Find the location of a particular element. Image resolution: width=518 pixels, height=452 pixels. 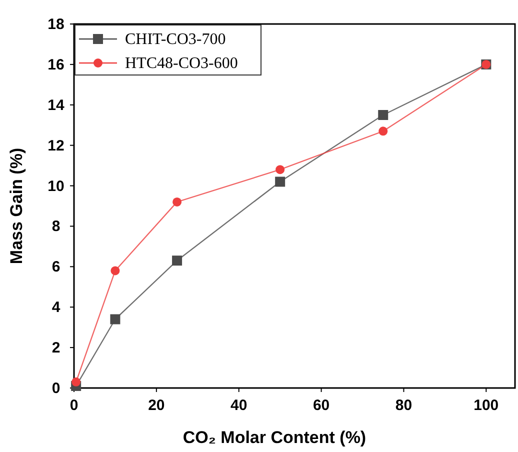

y-tick-label: 18 is located at coordinates (56, 24).